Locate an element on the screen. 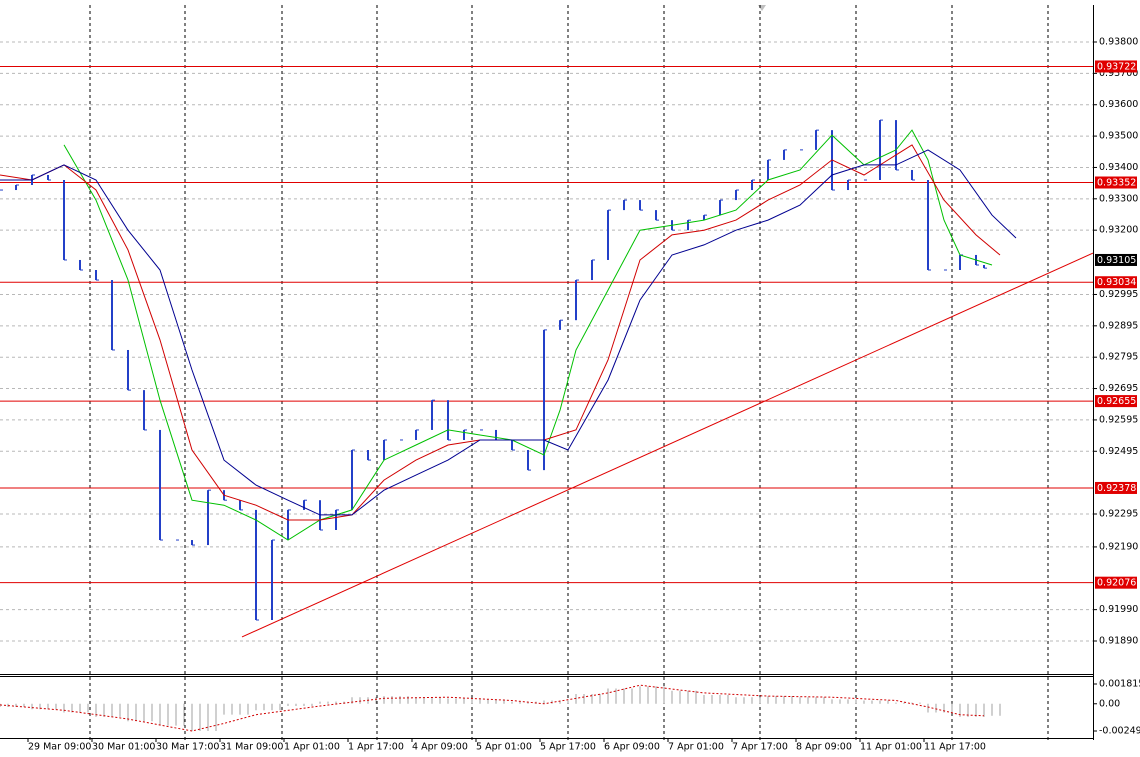 The image size is (1140, 757). x-tick-label: 7 Apr 01:00 is located at coordinates (696, 747).